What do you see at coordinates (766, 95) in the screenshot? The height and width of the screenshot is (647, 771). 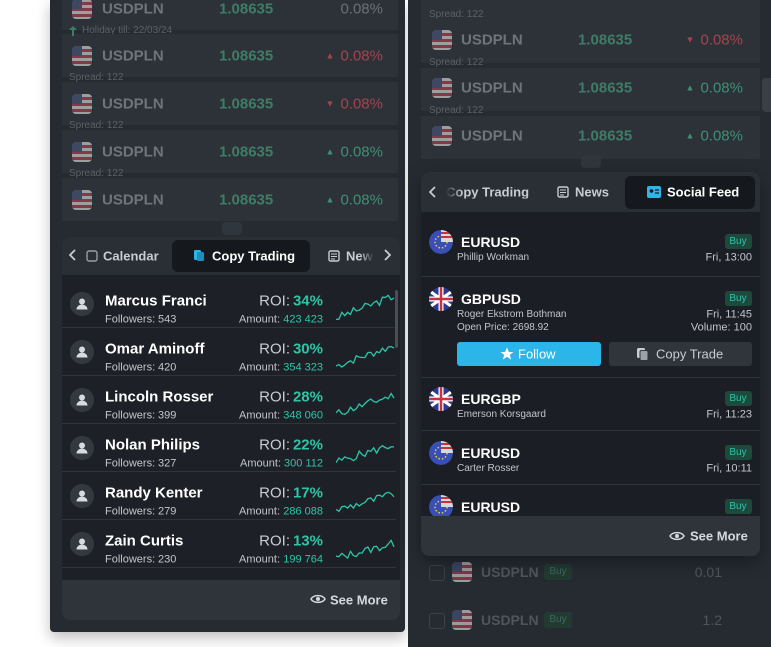 I see `side-handle` at bounding box center [766, 95].